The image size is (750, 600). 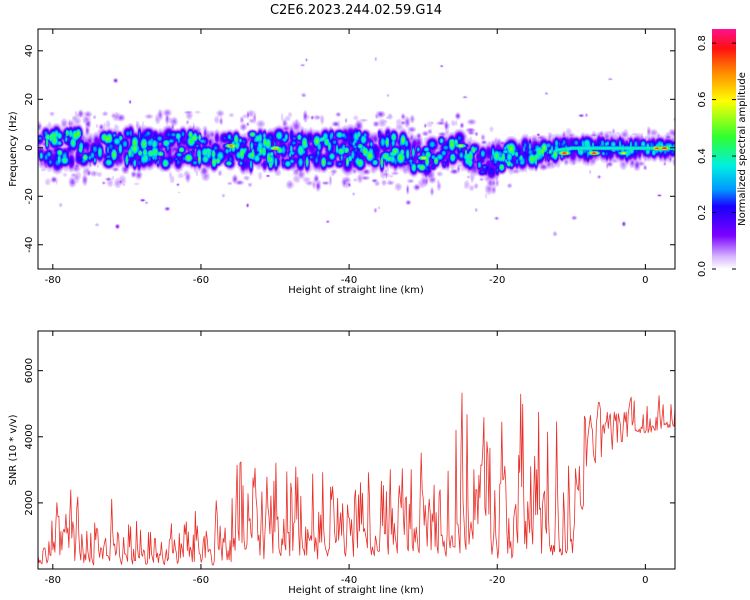 I want to click on spectrogram-y-tick-label: 0, so click(x=29, y=148).